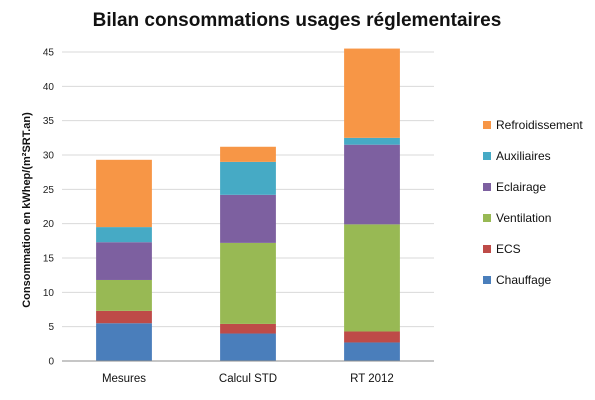  Describe the element at coordinates (49, 224) in the screenshot. I see `y-tick-label-4: 20` at that location.